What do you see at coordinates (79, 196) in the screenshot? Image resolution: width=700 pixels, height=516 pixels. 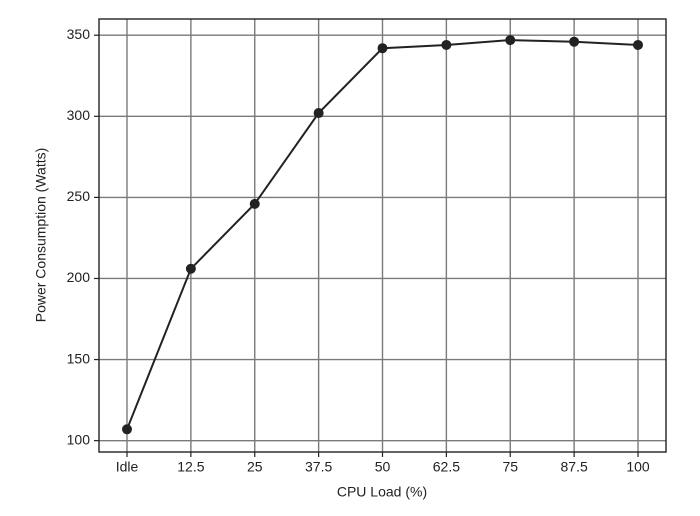 I see `y-tick-label: 250` at bounding box center [79, 196].